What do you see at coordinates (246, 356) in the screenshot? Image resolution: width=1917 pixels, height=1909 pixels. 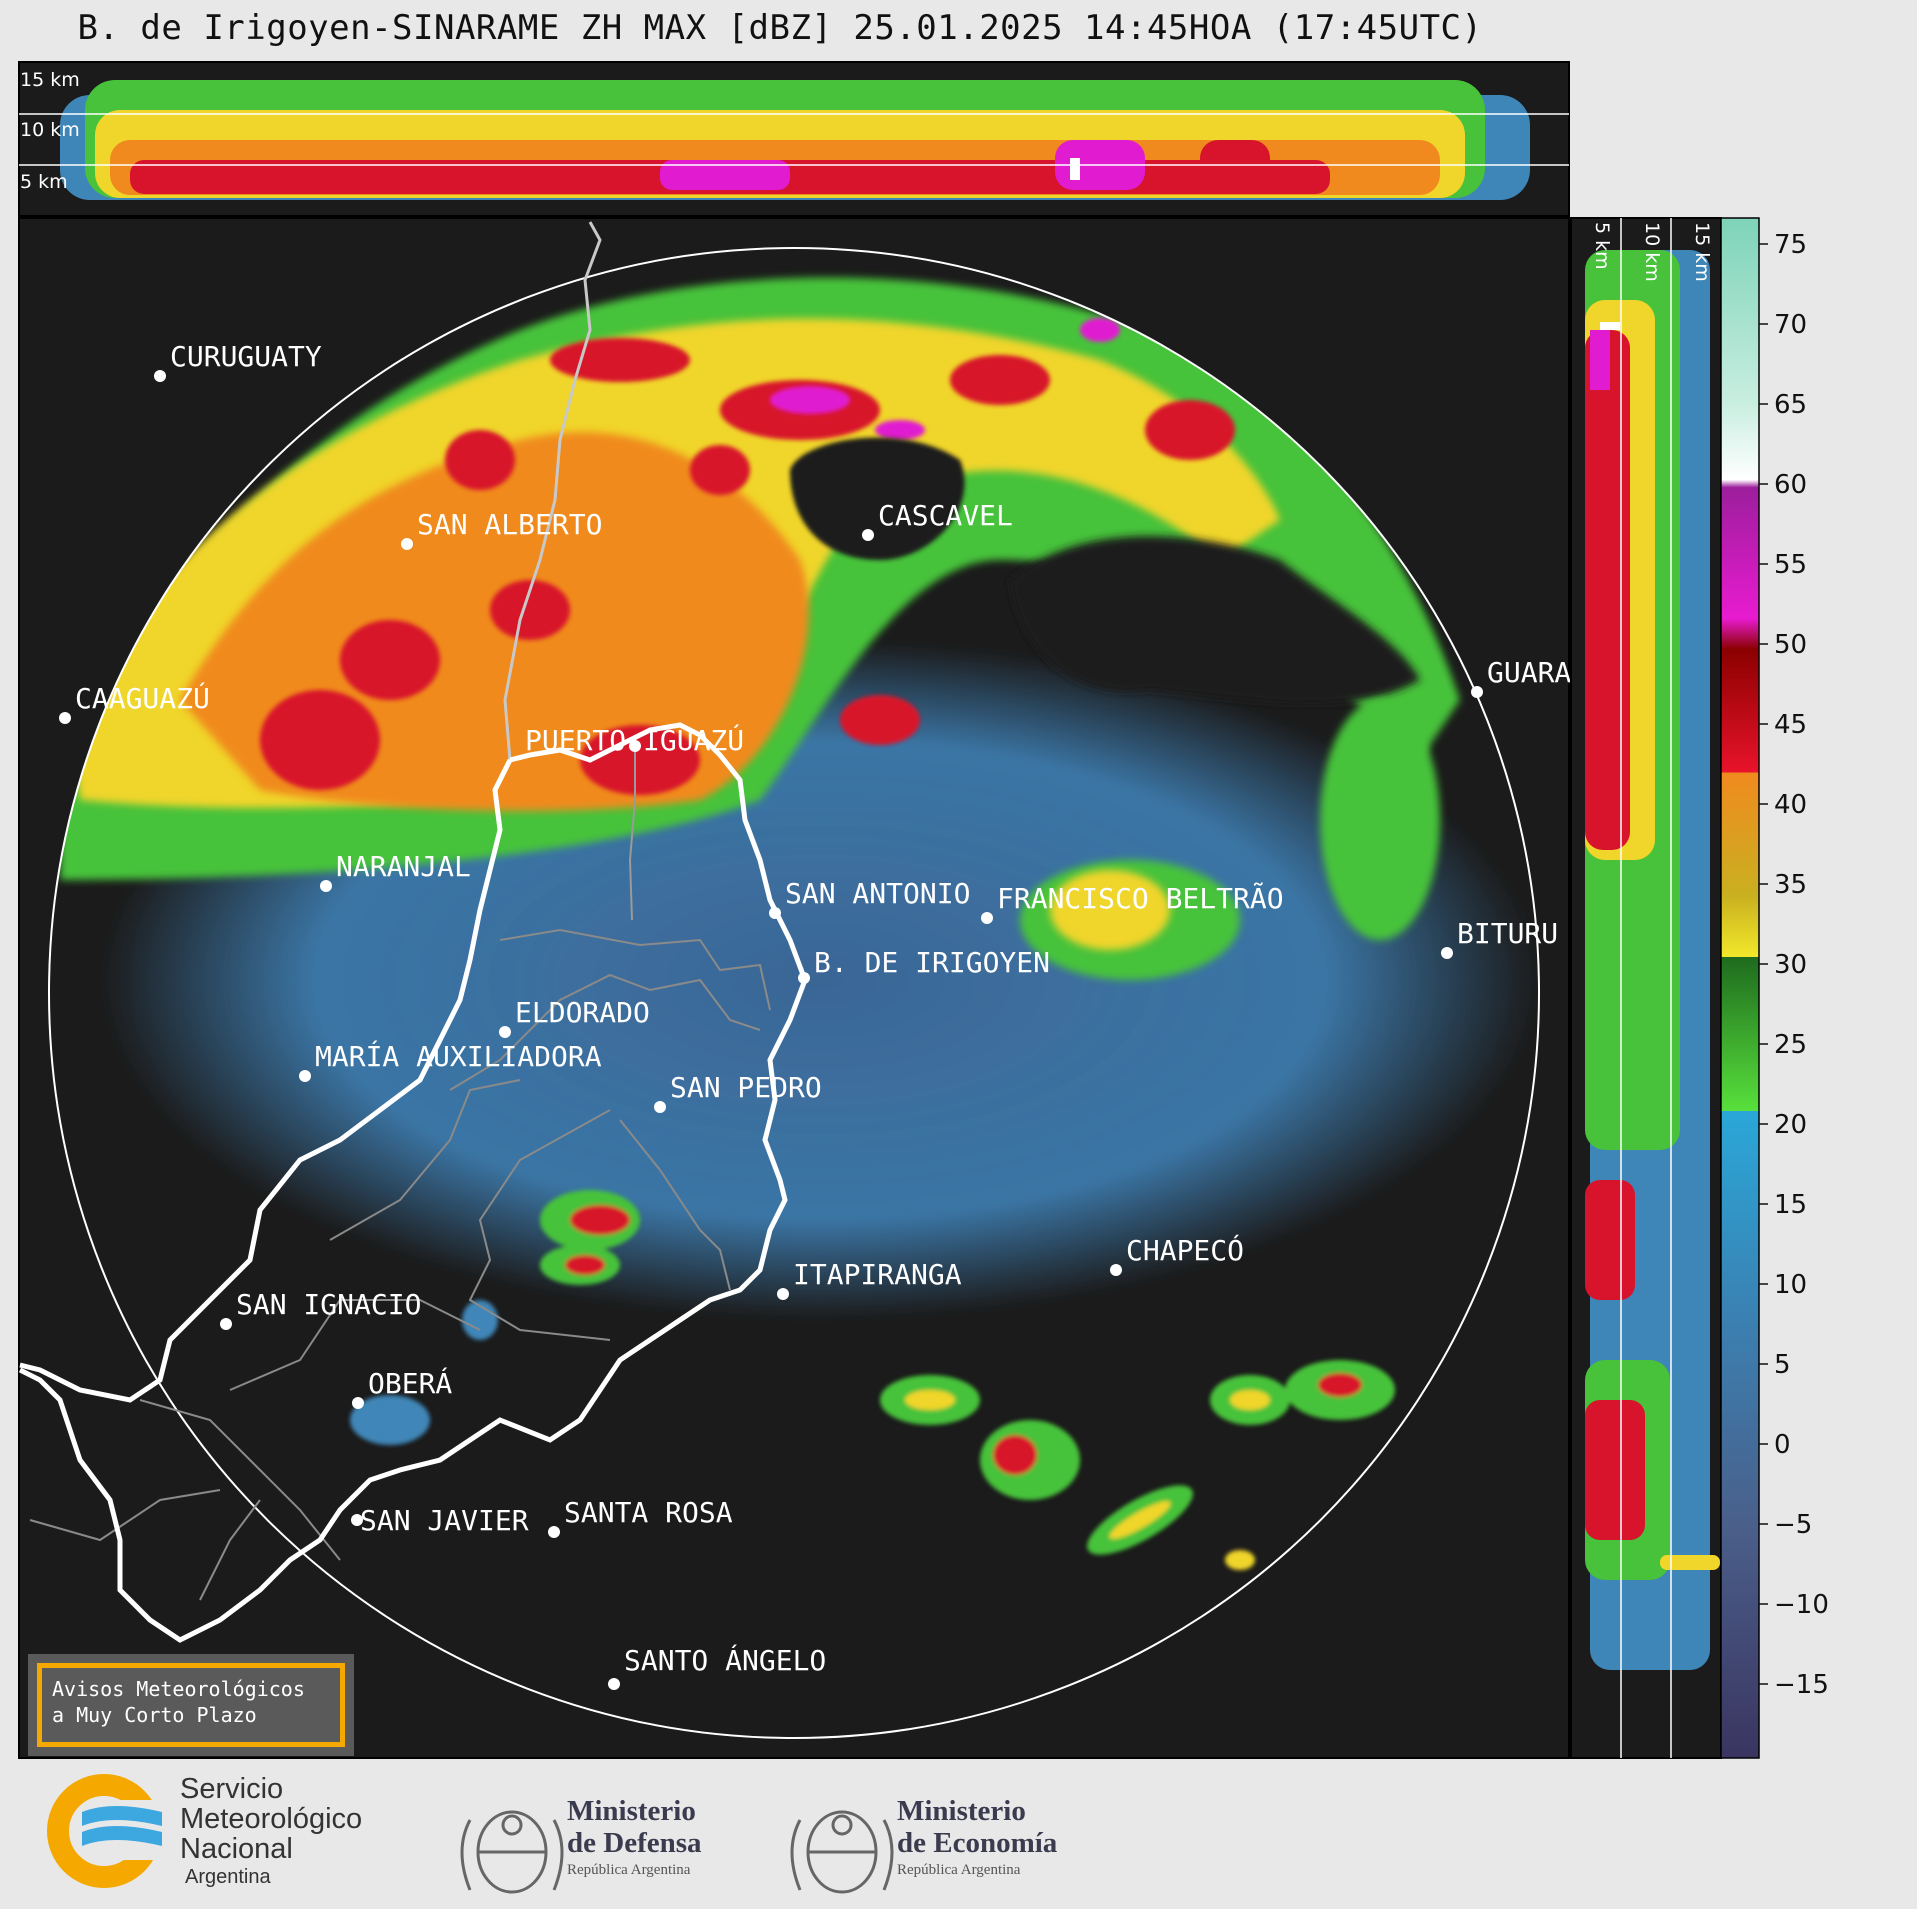 I see `svg-text: CURUGUATY` at bounding box center [246, 356].